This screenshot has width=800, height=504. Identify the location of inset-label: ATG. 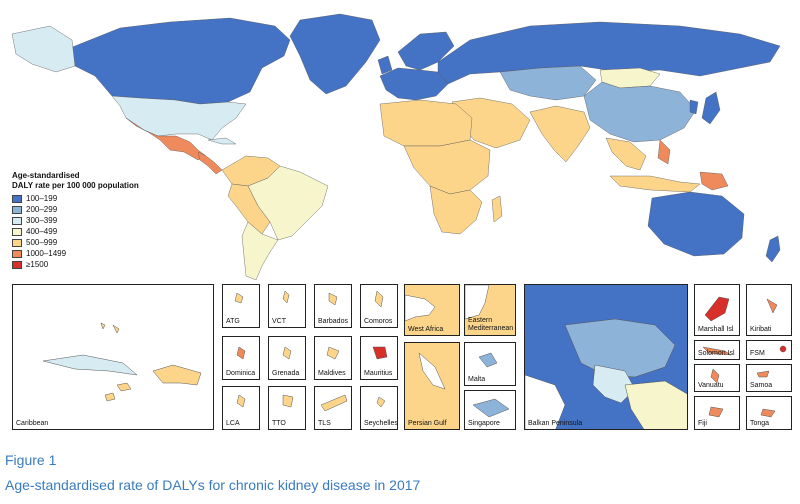
(233, 321).